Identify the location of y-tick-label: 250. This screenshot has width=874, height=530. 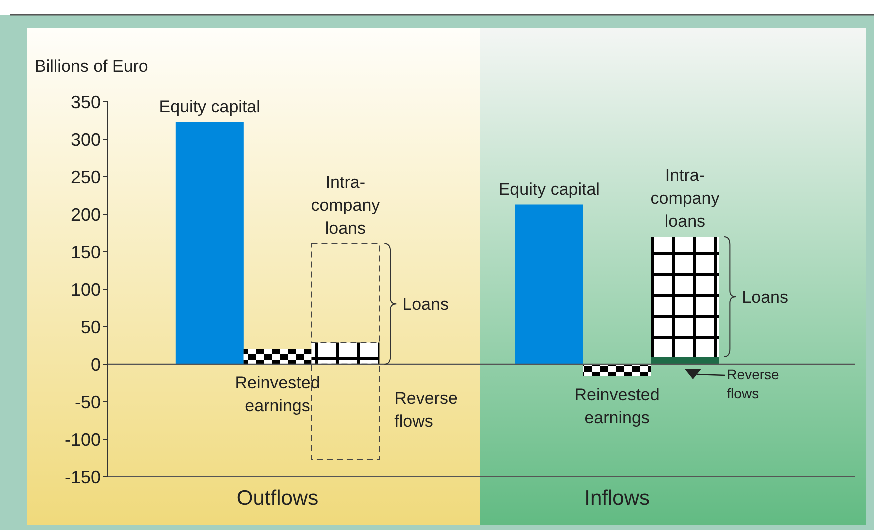
(85, 177).